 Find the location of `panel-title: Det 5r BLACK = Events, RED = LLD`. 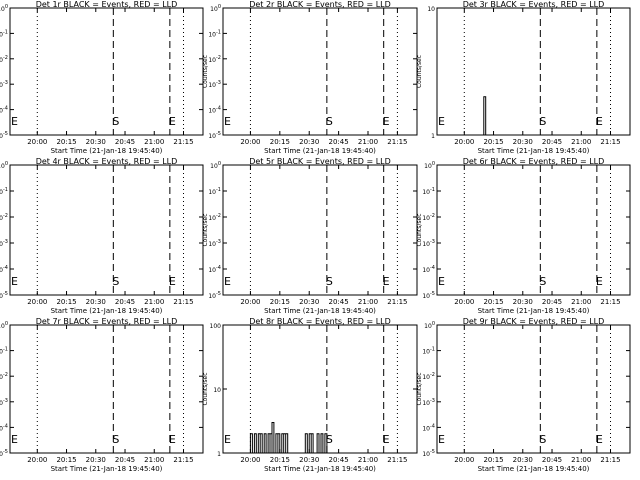

panel-title: Det 5r BLACK = Events, RED = LLD is located at coordinates (320, 161).